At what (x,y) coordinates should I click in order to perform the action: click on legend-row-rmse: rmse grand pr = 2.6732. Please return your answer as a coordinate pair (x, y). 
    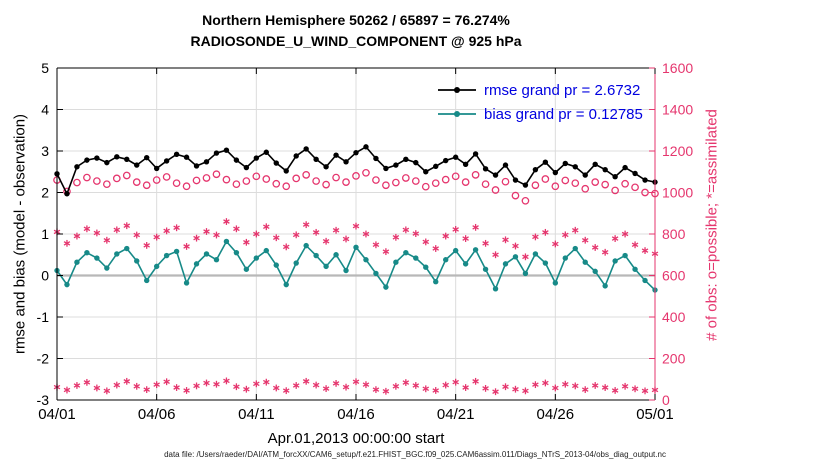
    Looking at the image, I should click on (539, 90).